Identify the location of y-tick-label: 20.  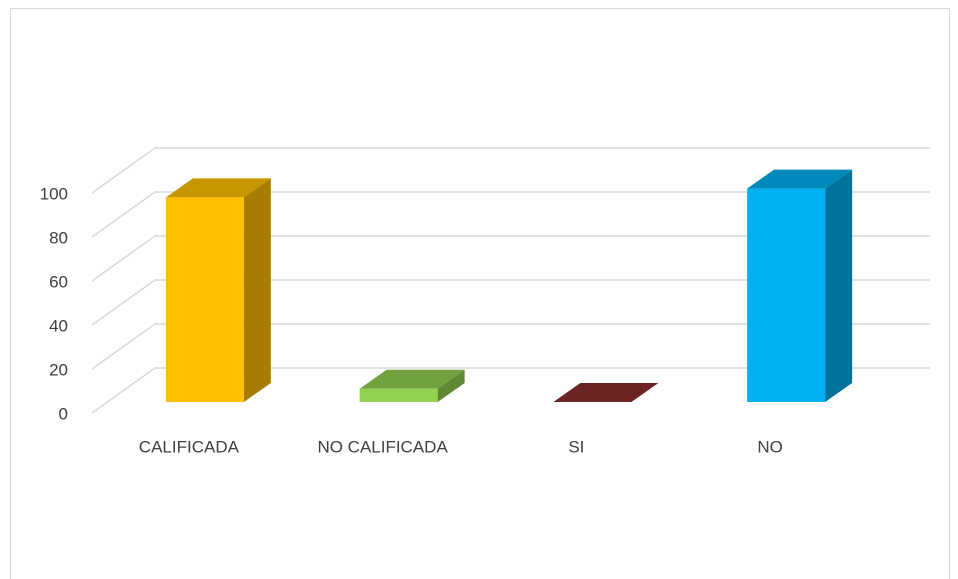
(58, 369).